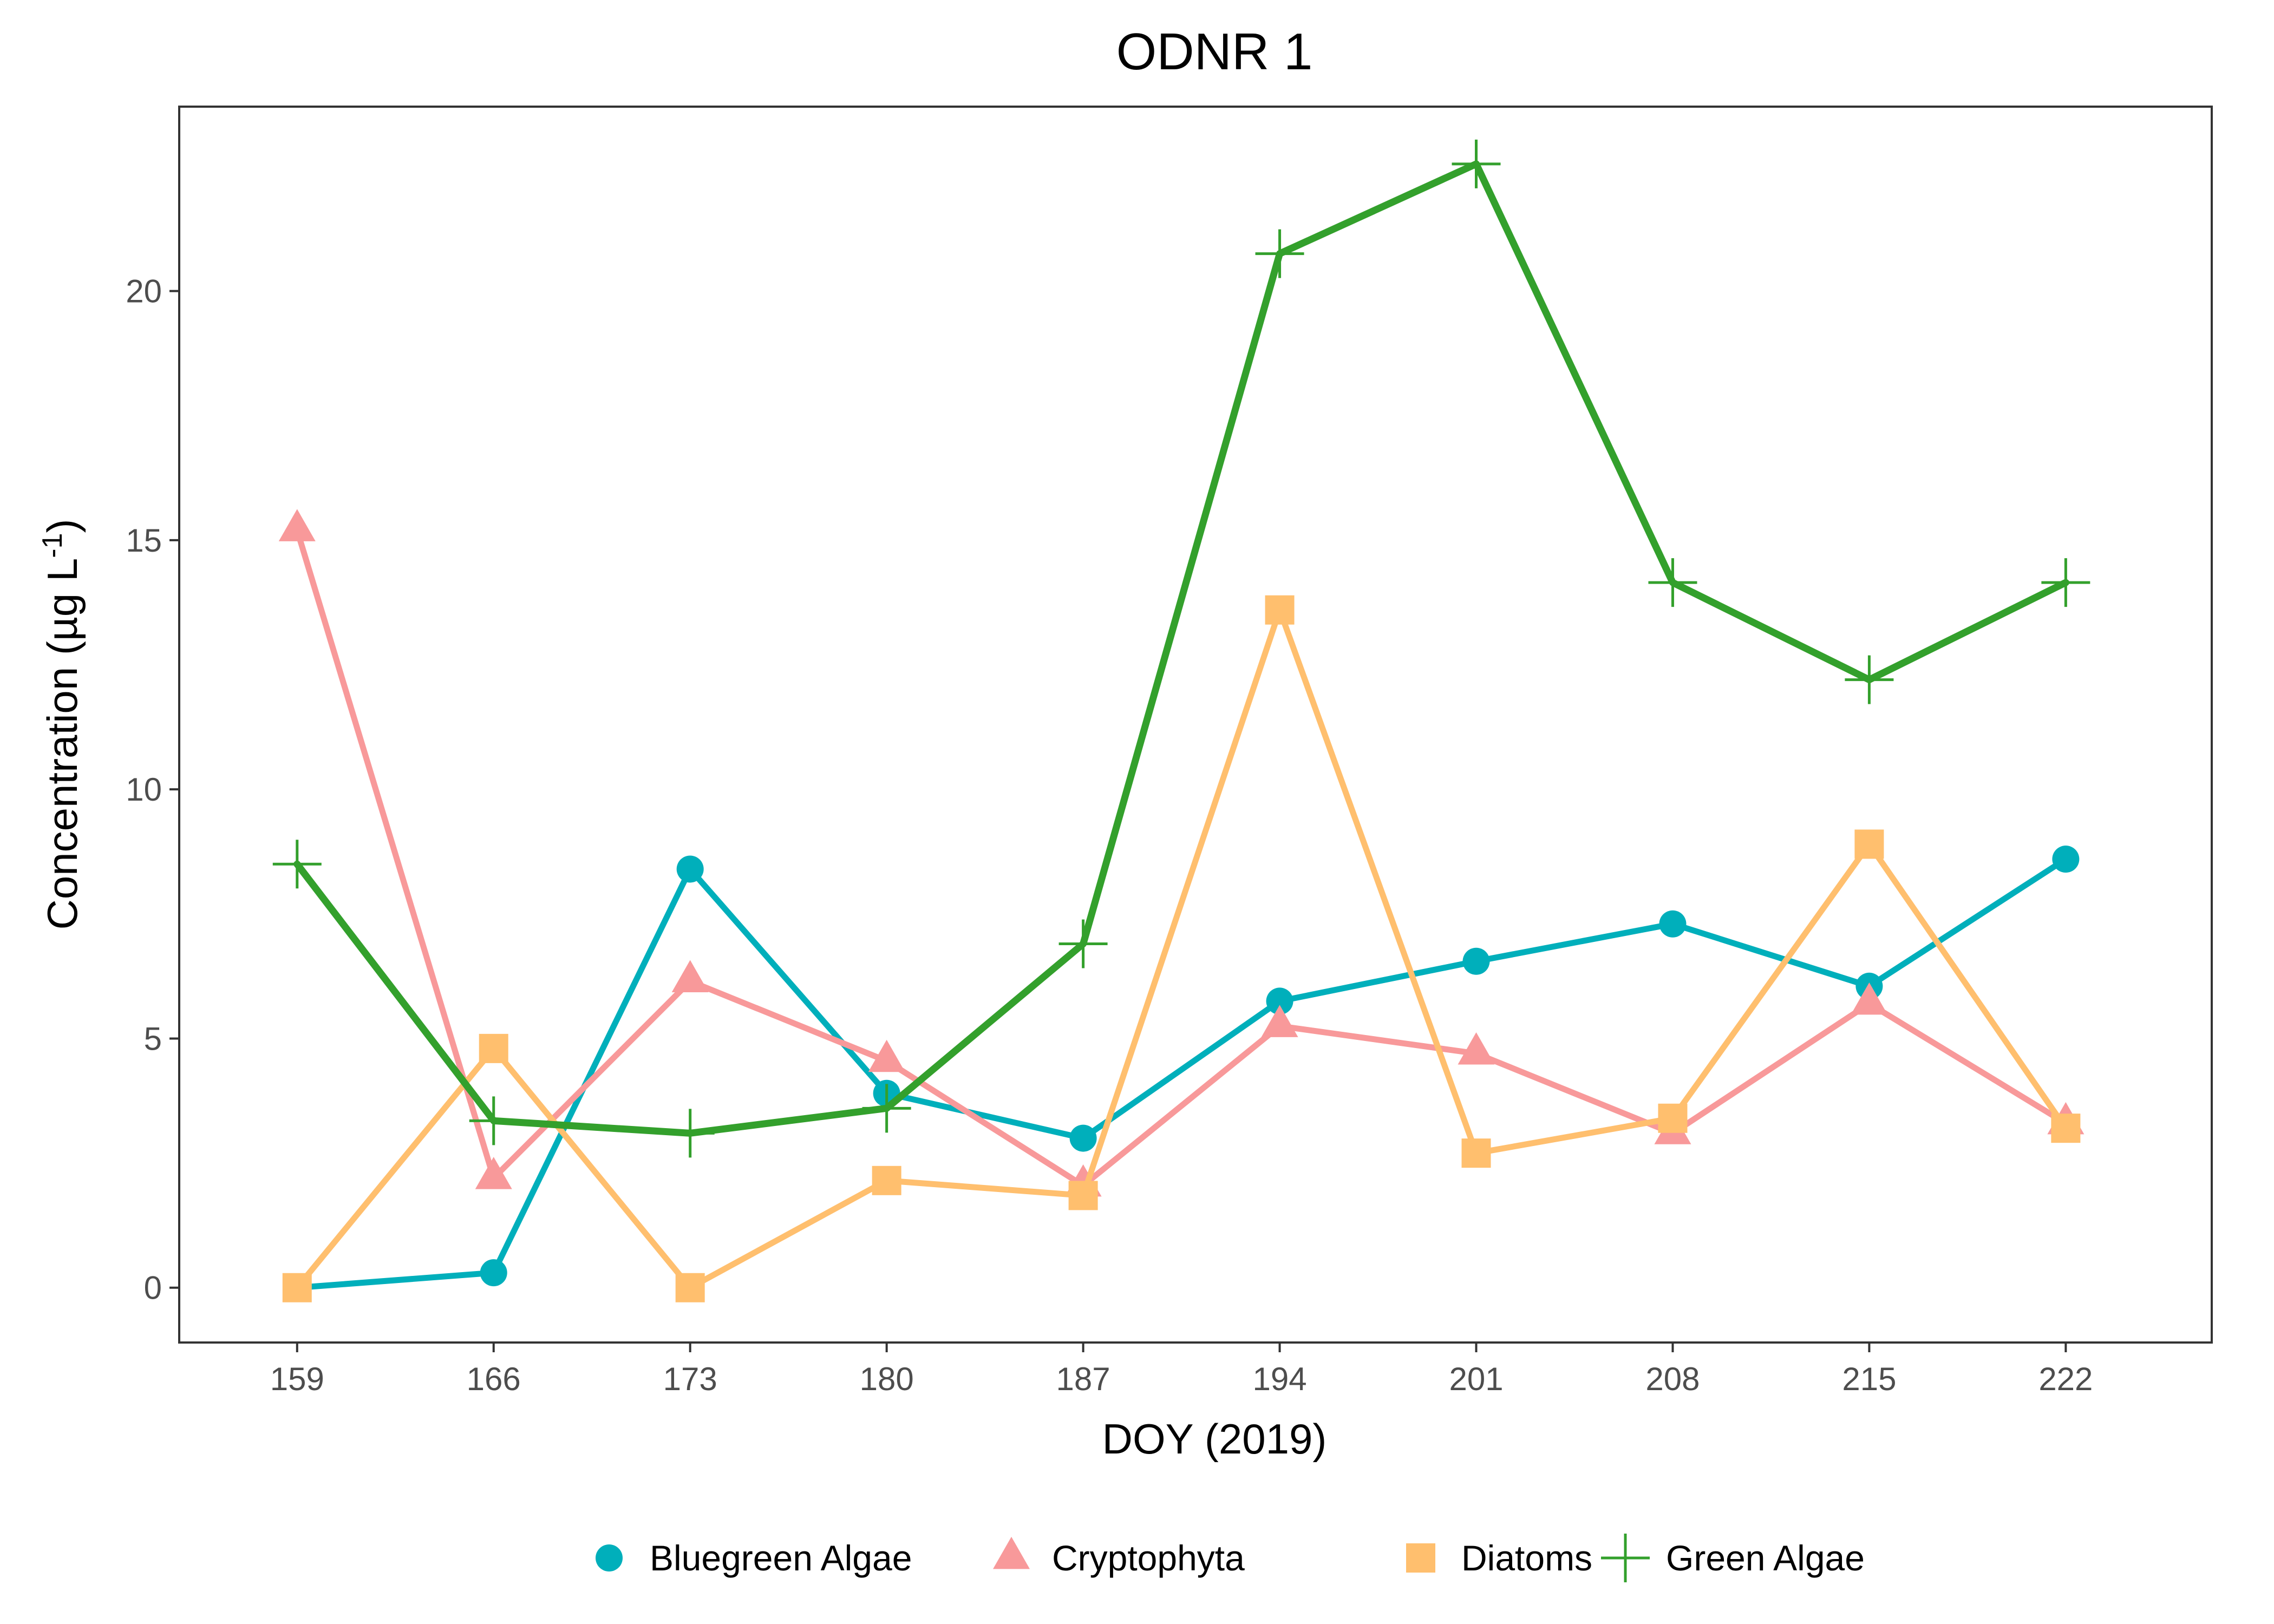 This screenshot has height=1624, width=2274. Describe the element at coordinates (887, 1379) in the screenshot. I see `x-tick-label: 180` at that location.